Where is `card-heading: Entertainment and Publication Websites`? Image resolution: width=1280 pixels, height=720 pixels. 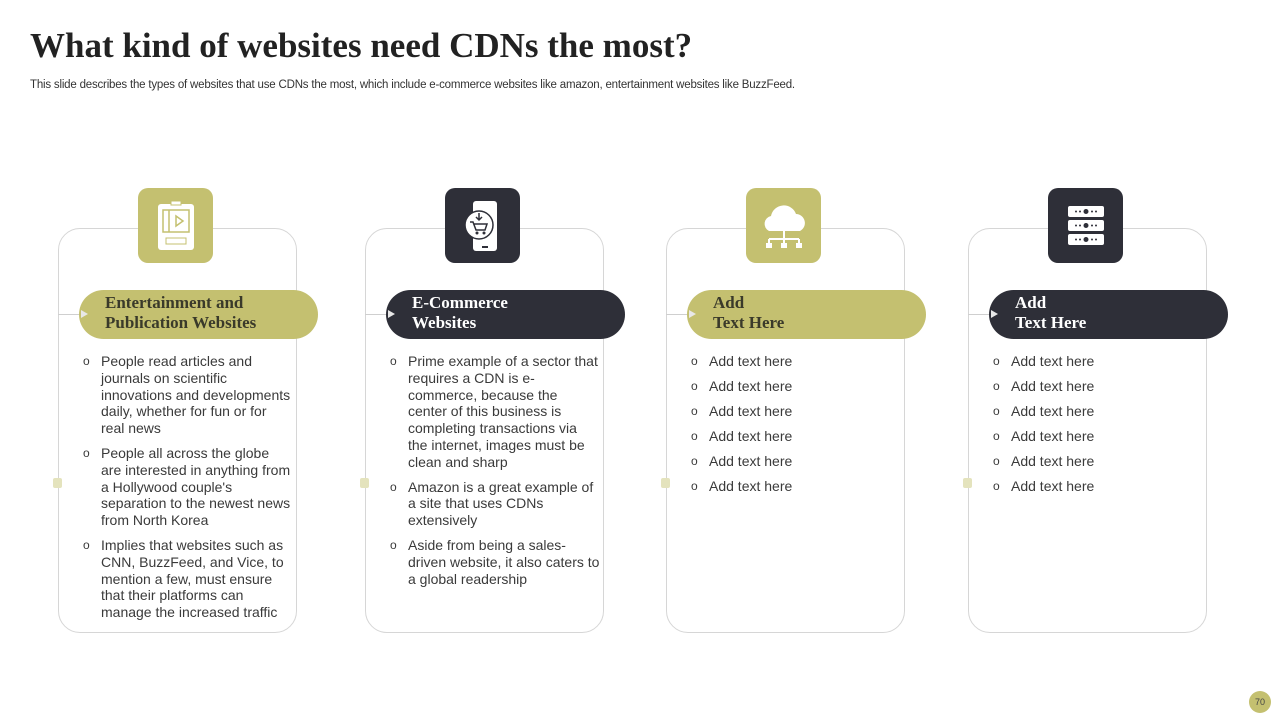
card-heading: Entertainment and Publication Websites is located at coordinates (198, 314).